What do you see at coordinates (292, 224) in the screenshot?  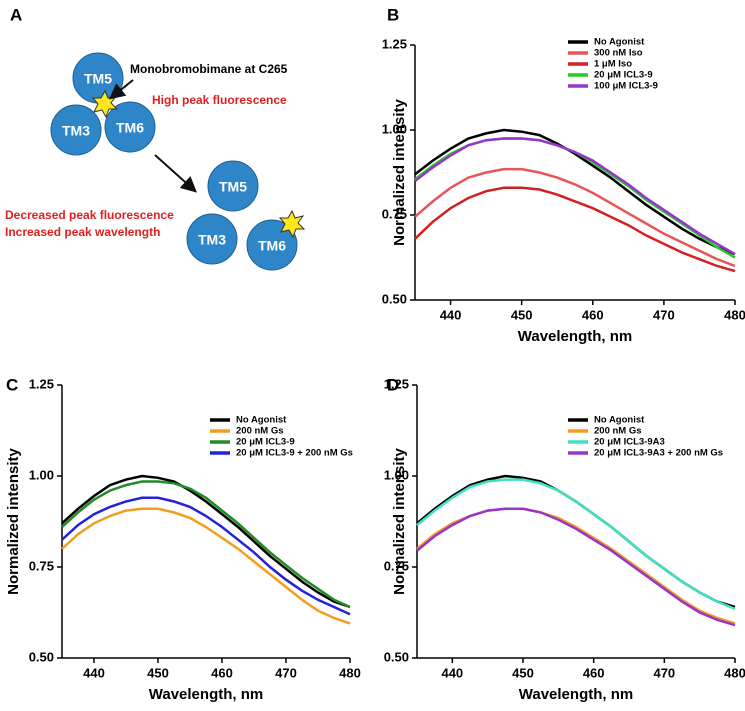 I see `probe-star` at bounding box center [292, 224].